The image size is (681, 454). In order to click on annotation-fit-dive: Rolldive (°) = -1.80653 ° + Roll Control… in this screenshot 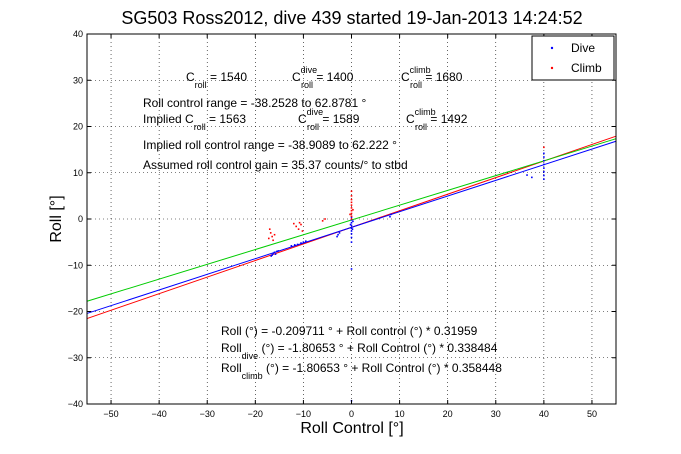, I will do `click(359, 351)`.